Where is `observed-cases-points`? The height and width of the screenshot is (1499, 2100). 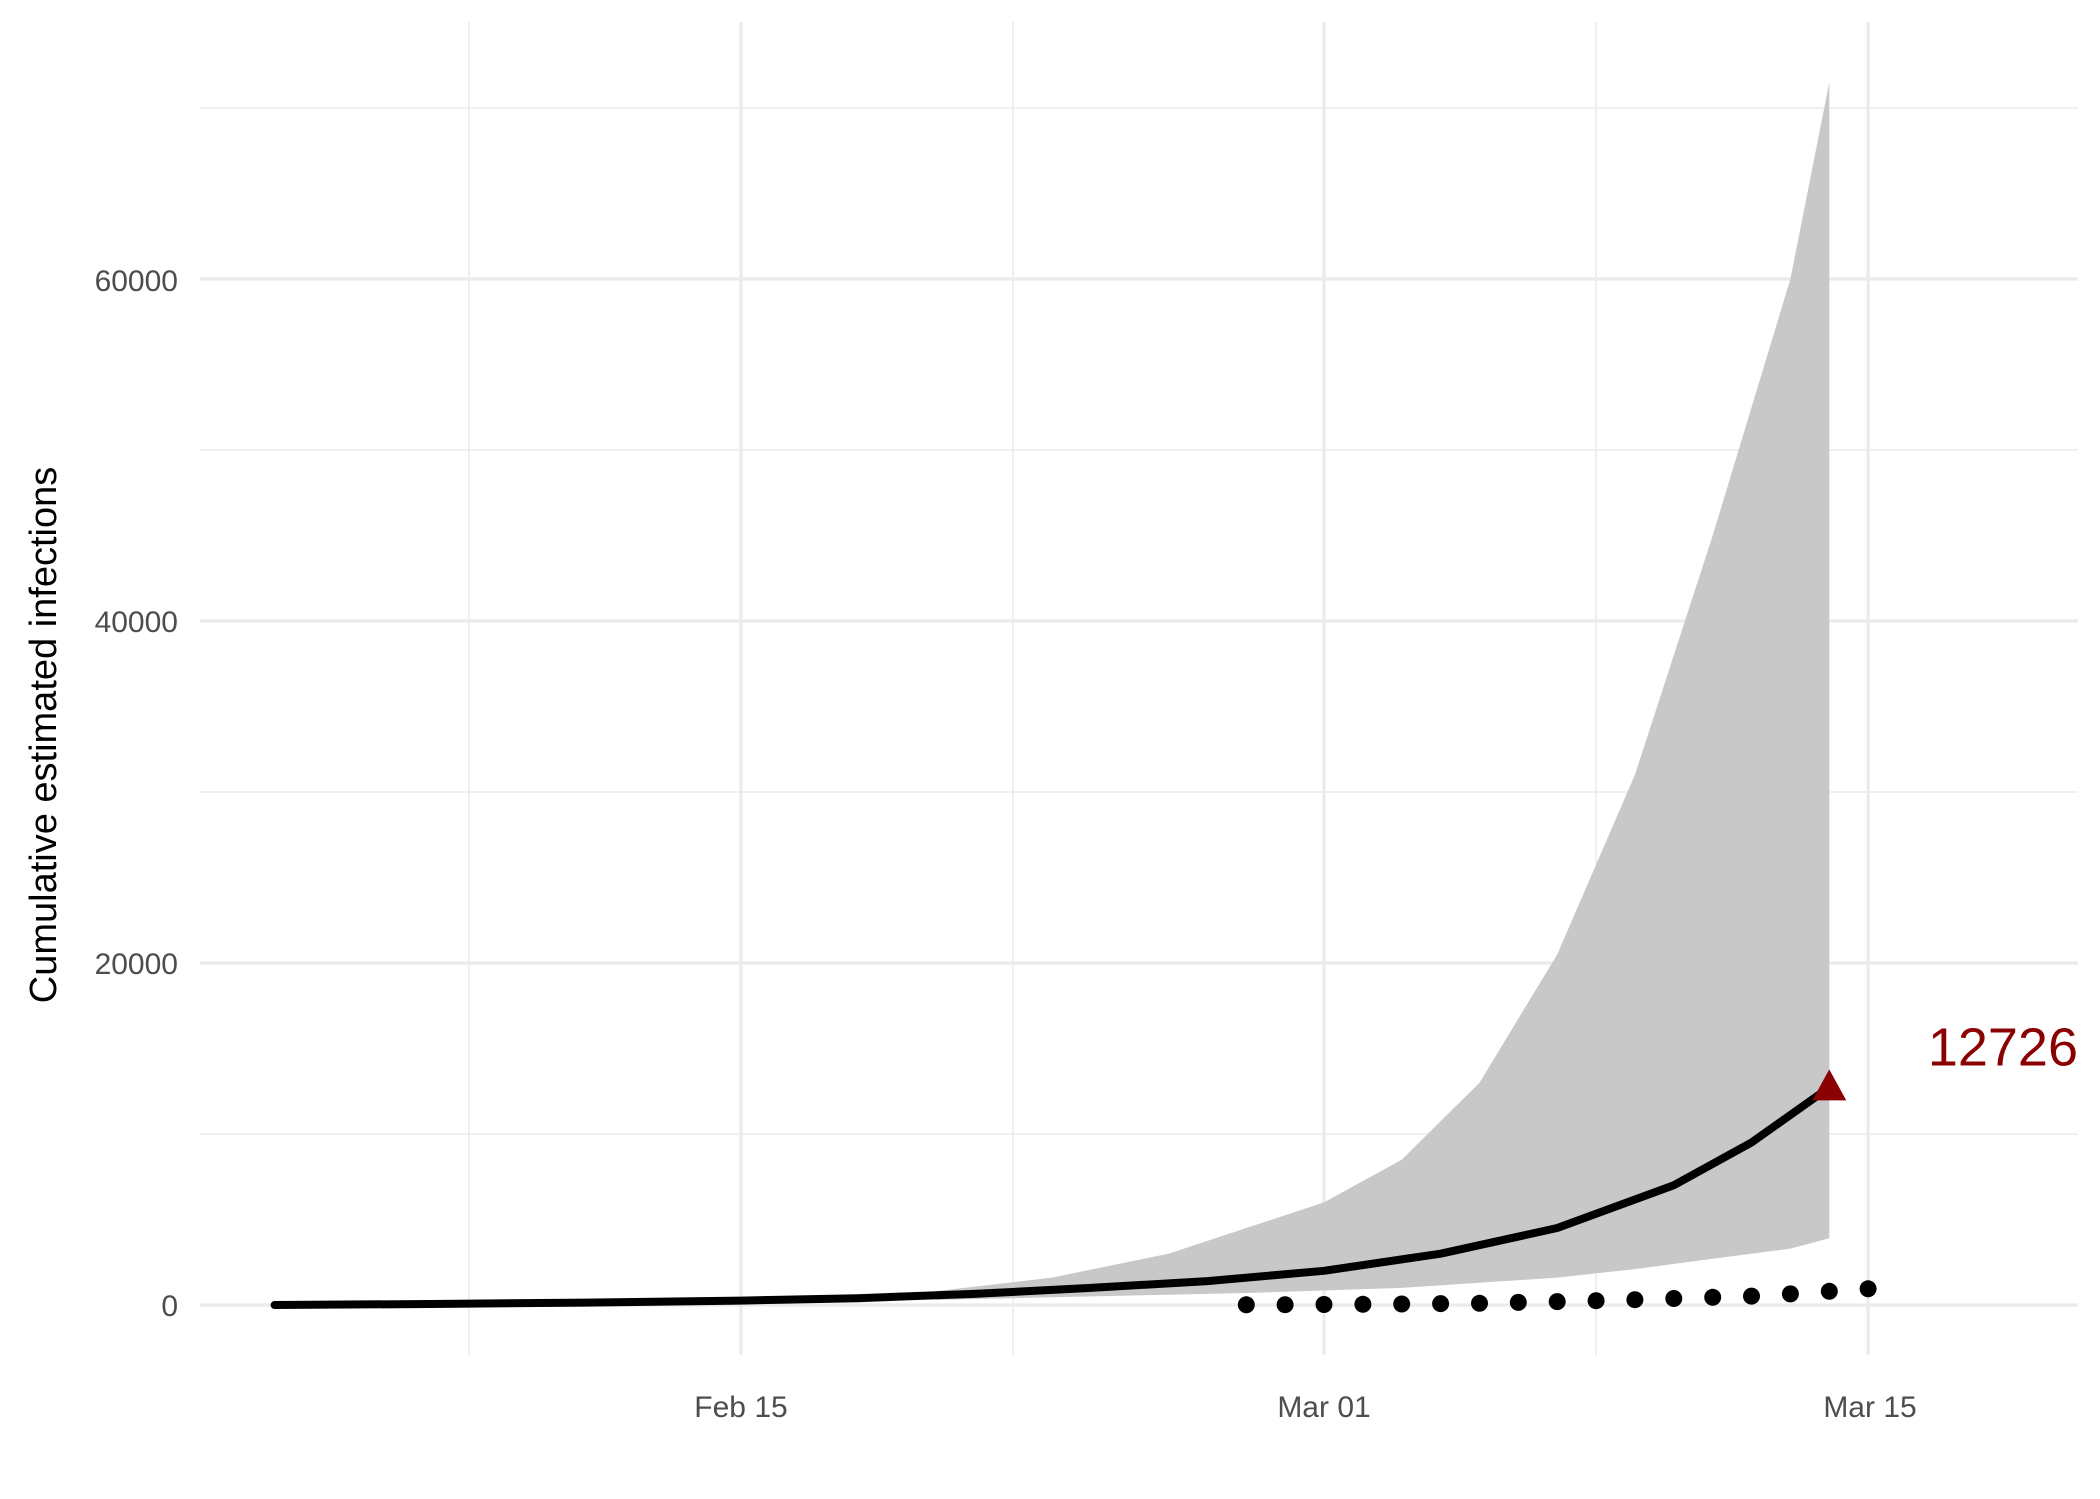
observed-cases-points is located at coordinates (1557, 1297).